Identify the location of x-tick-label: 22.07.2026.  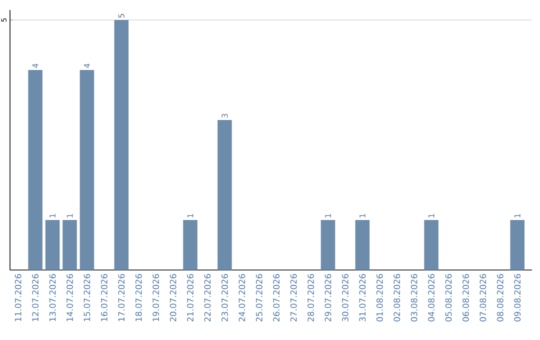
(207, 298).